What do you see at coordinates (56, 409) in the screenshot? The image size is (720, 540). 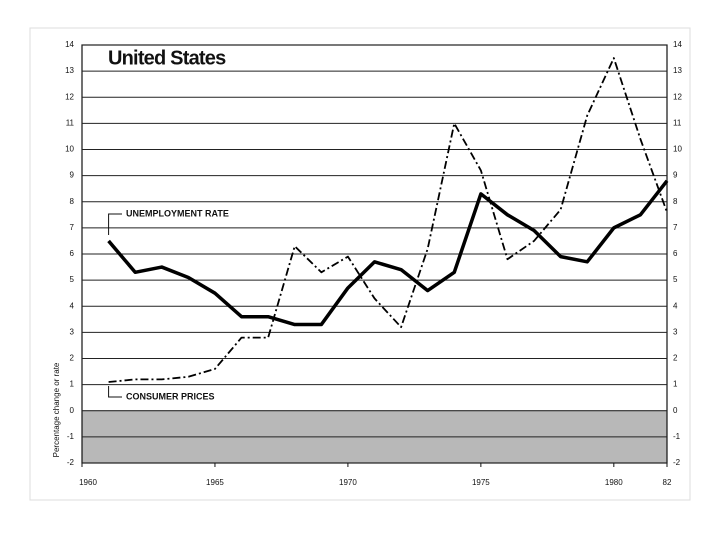 I see `y-axis-label: Percentage change or rate` at bounding box center [56, 409].